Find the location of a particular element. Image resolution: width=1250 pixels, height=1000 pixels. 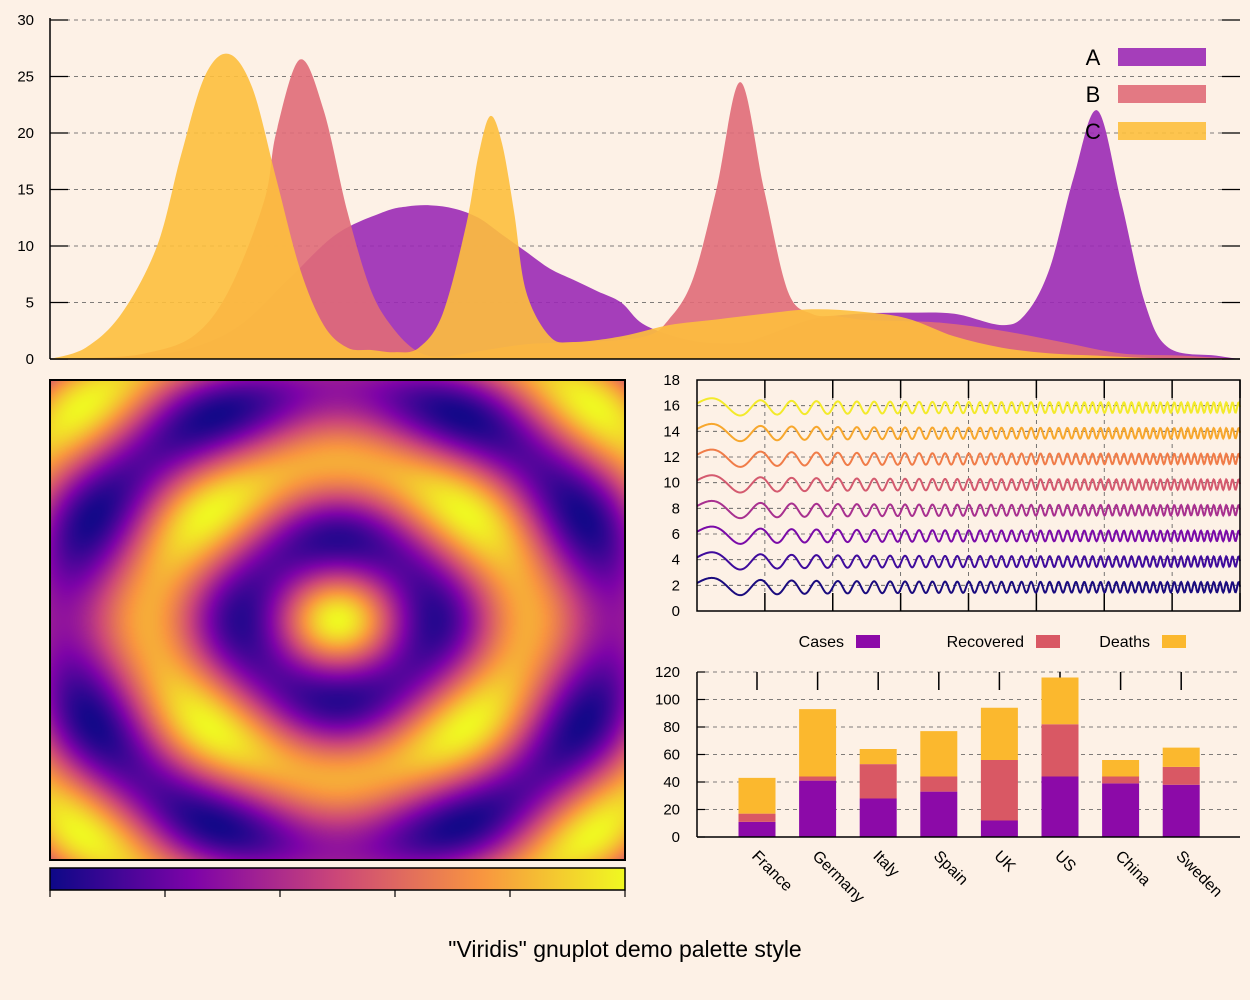

y-tick-label: 60 is located at coordinates (671, 755).